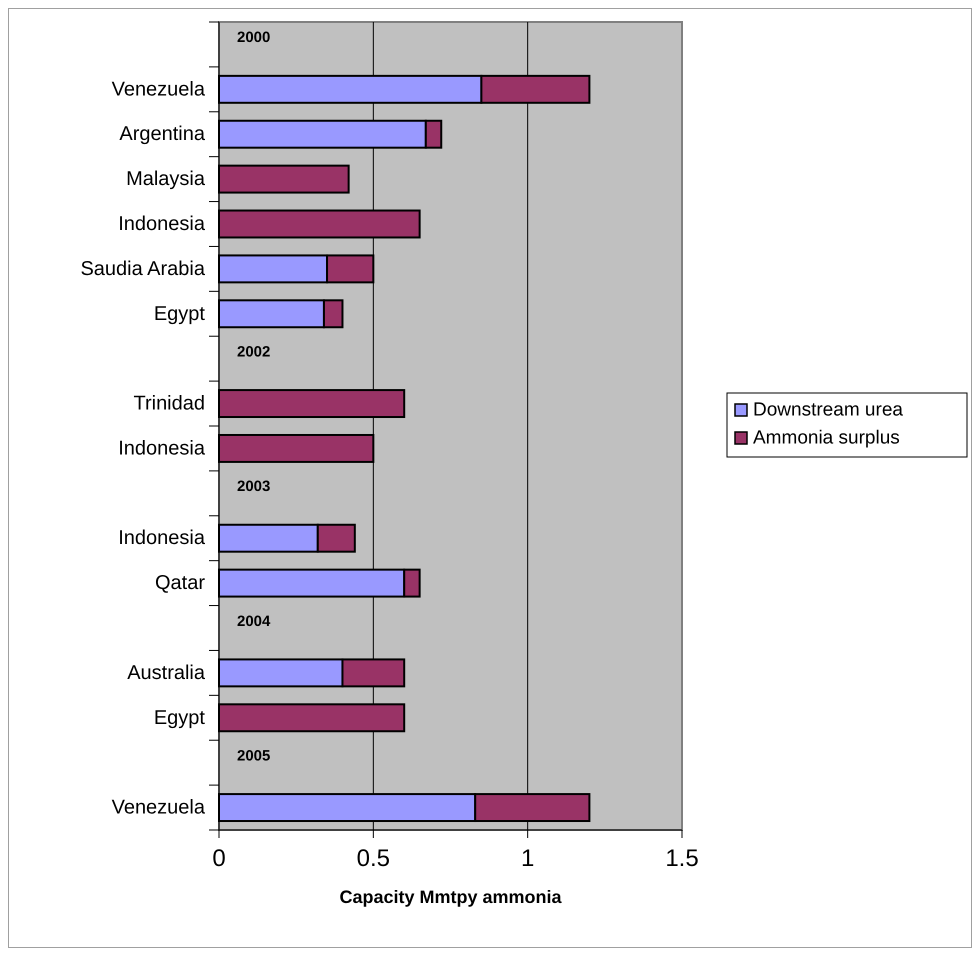 The width and height of the screenshot is (980, 956). What do you see at coordinates (253, 351) in the screenshot?
I see `annotation: 2002` at bounding box center [253, 351].